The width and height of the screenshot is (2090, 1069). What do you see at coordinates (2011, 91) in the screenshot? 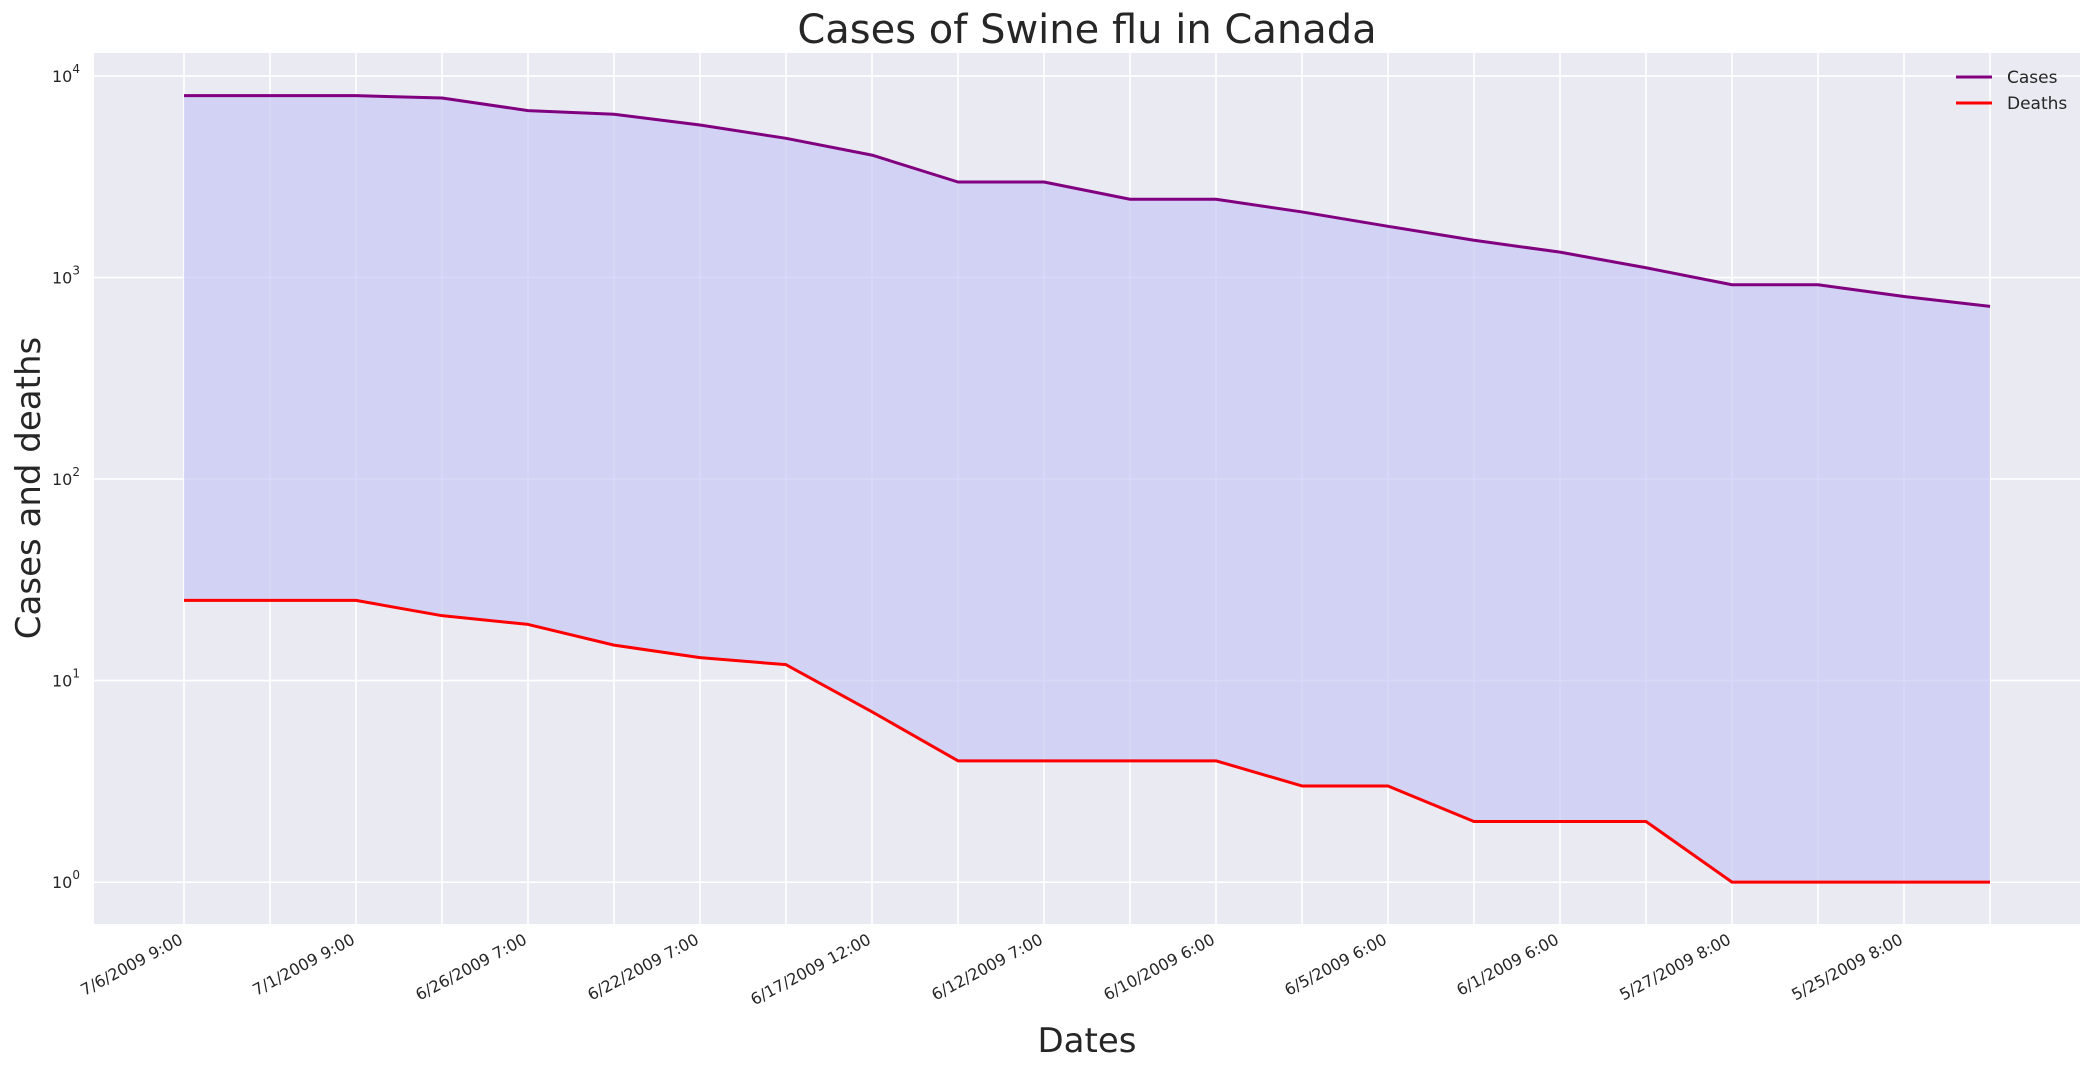
I see `legend: Cases Deaths` at bounding box center [2011, 91].